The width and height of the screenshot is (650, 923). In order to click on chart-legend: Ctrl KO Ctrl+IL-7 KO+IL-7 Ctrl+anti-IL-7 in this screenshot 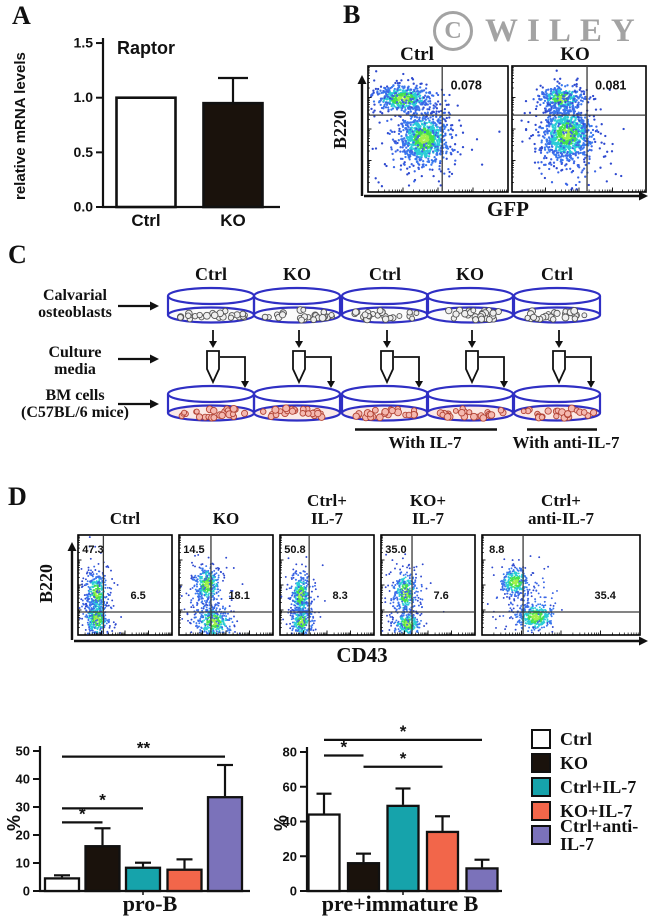, I will do `click(590, 790)`.